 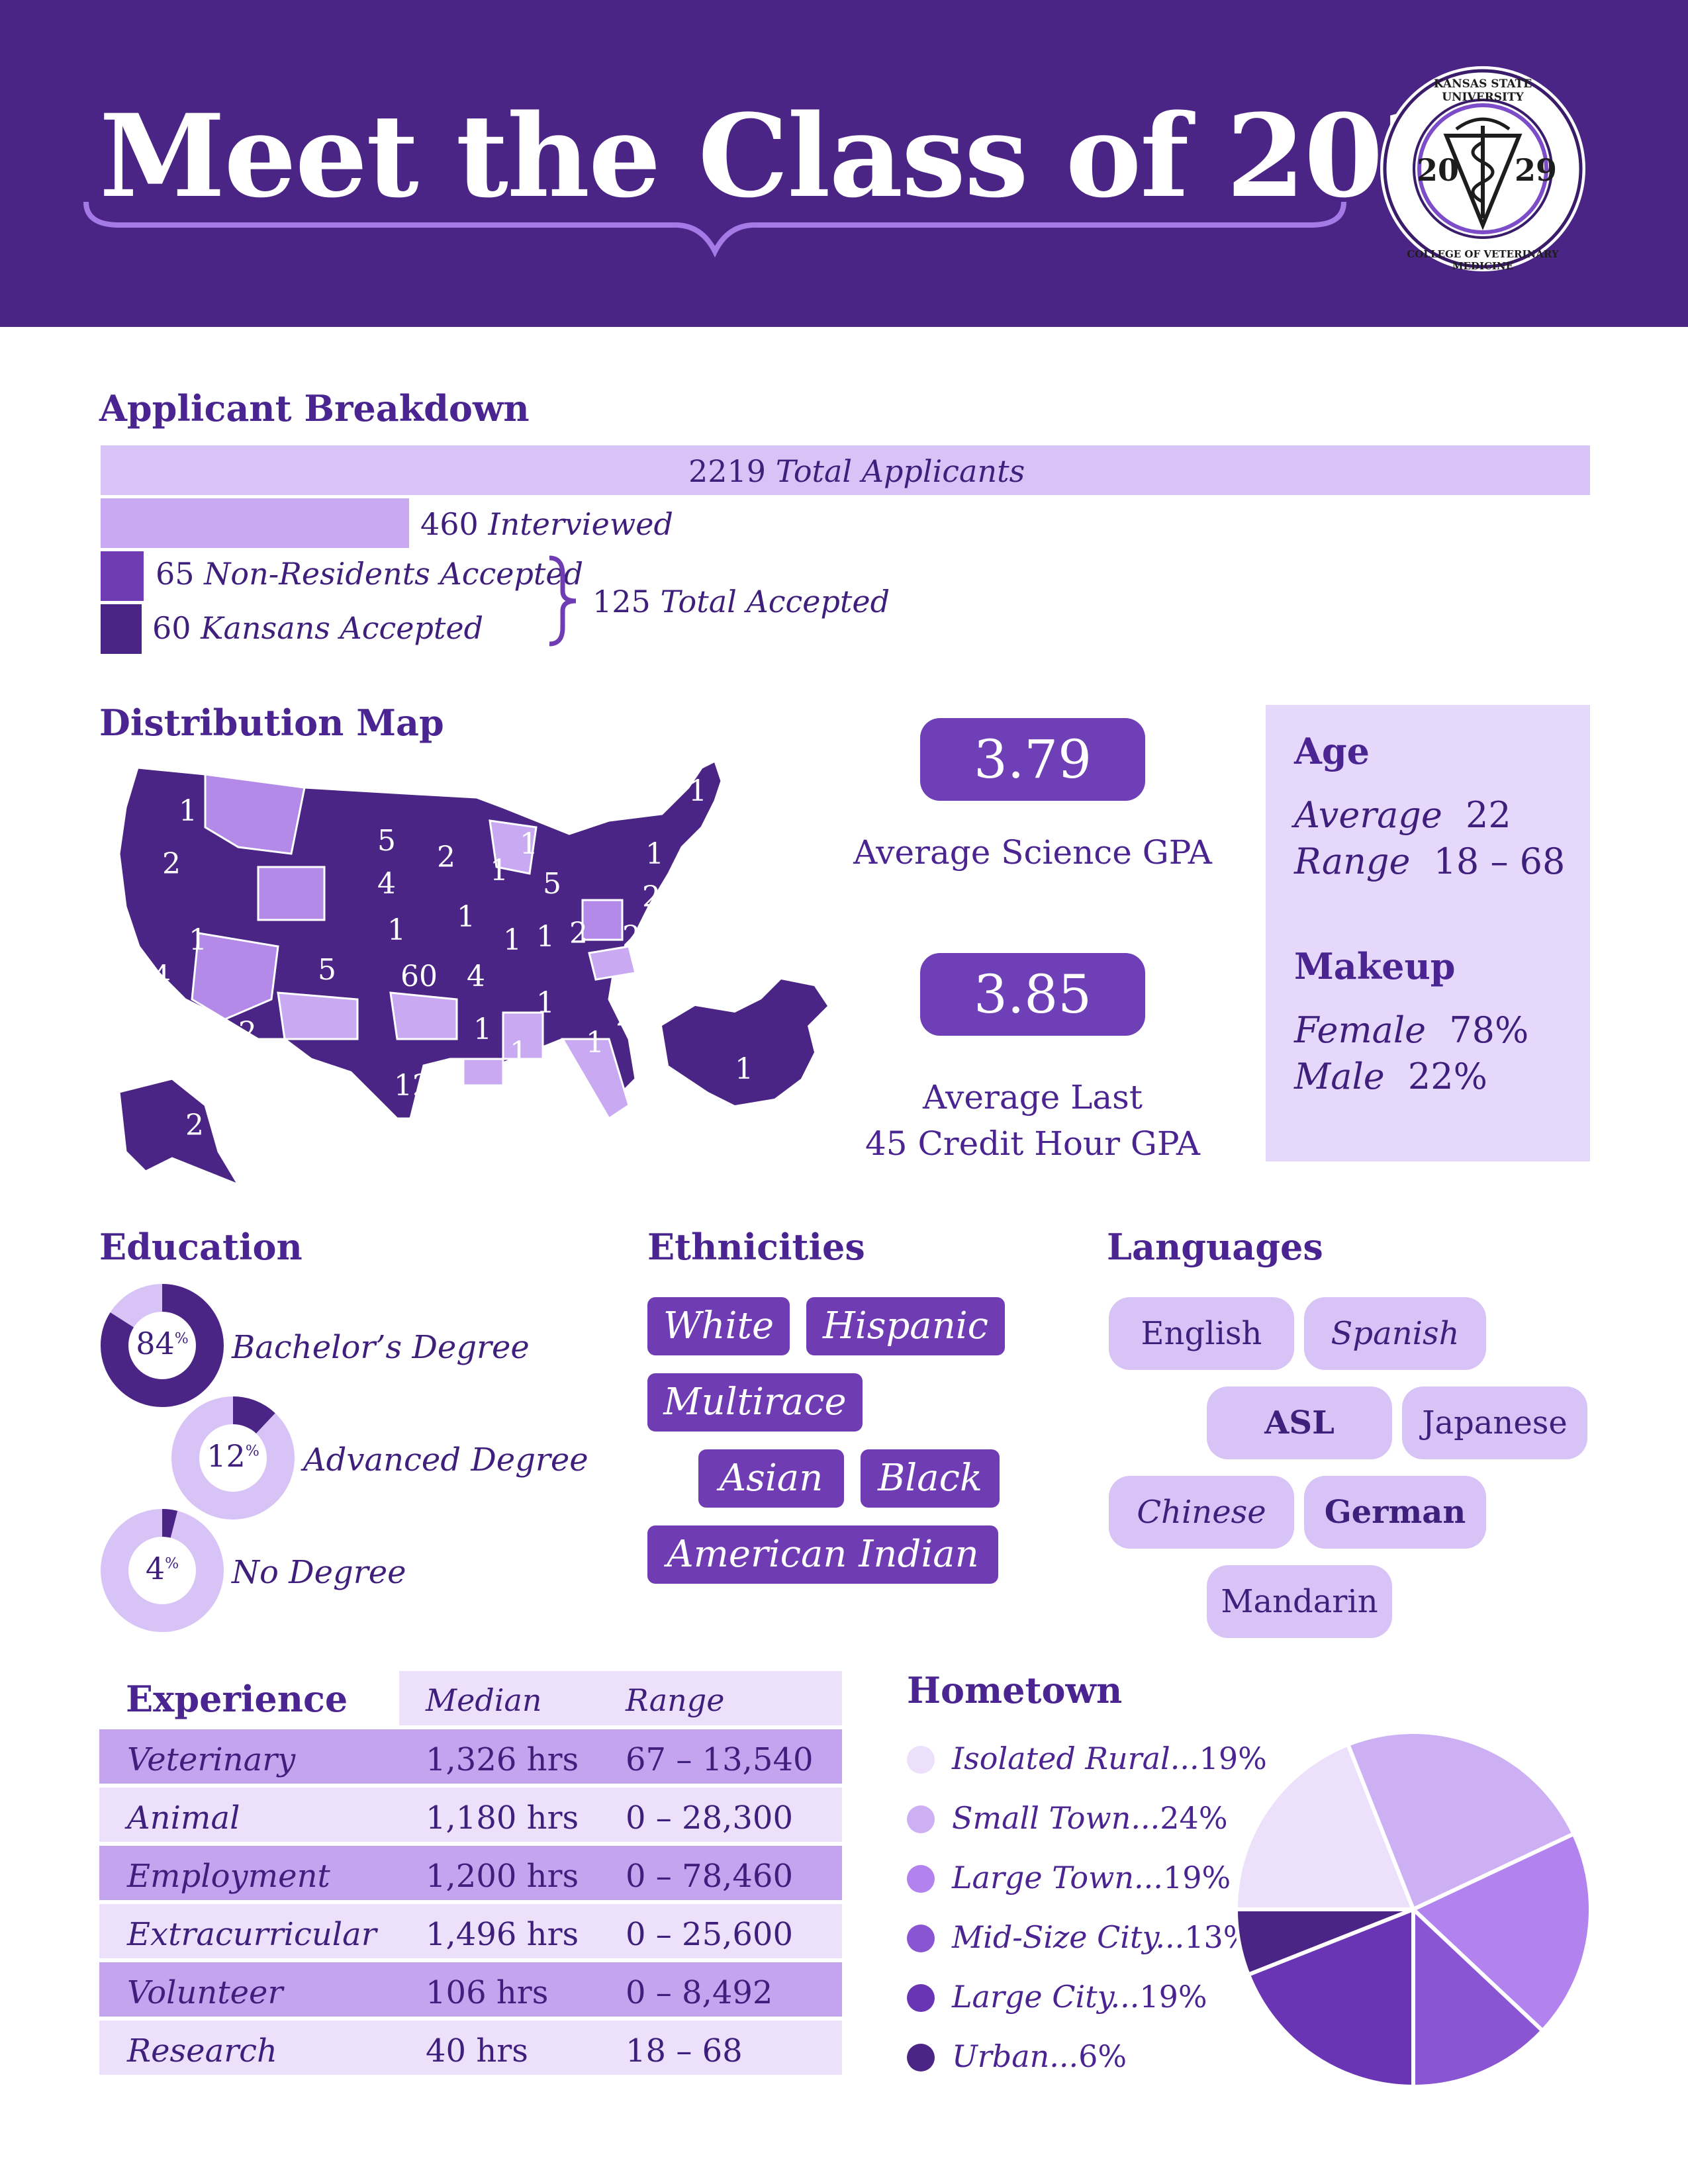 What do you see at coordinates (1201, 1333) in the screenshot?
I see `language-english: English` at bounding box center [1201, 1333].